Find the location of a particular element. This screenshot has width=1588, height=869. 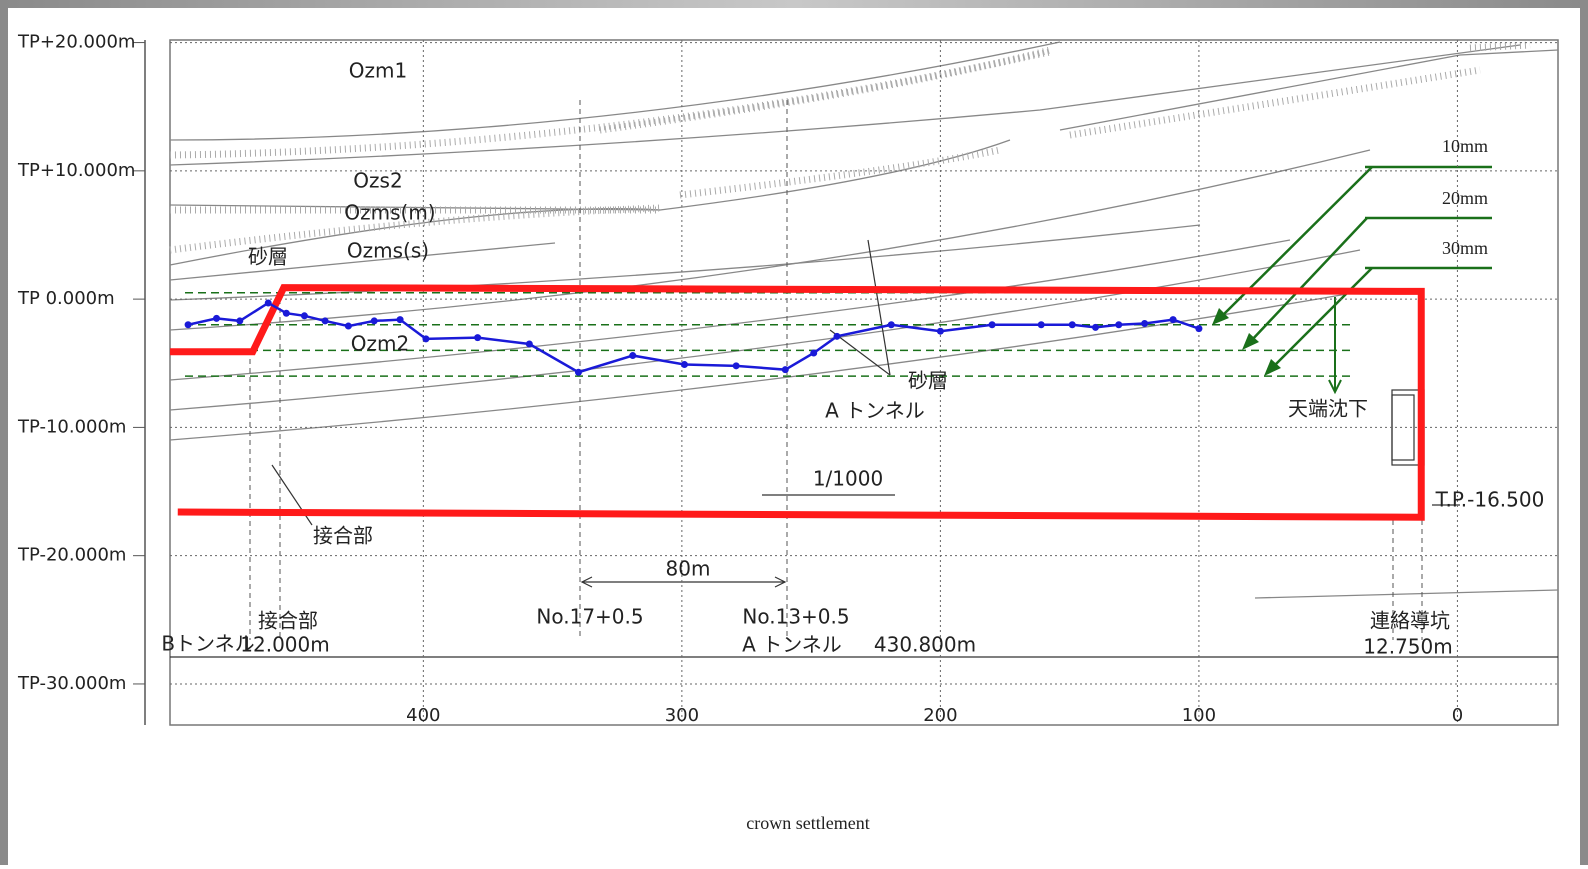

y-tick-label: TP-20.000m is located at coordinates (71, 555).